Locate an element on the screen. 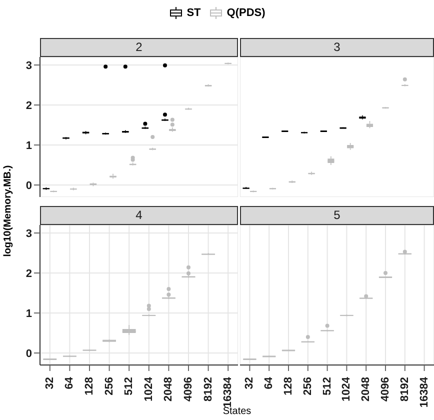 The width and height of the screenshot is (434, 420). x-axis-title: States is located at coordinates (237, 411).